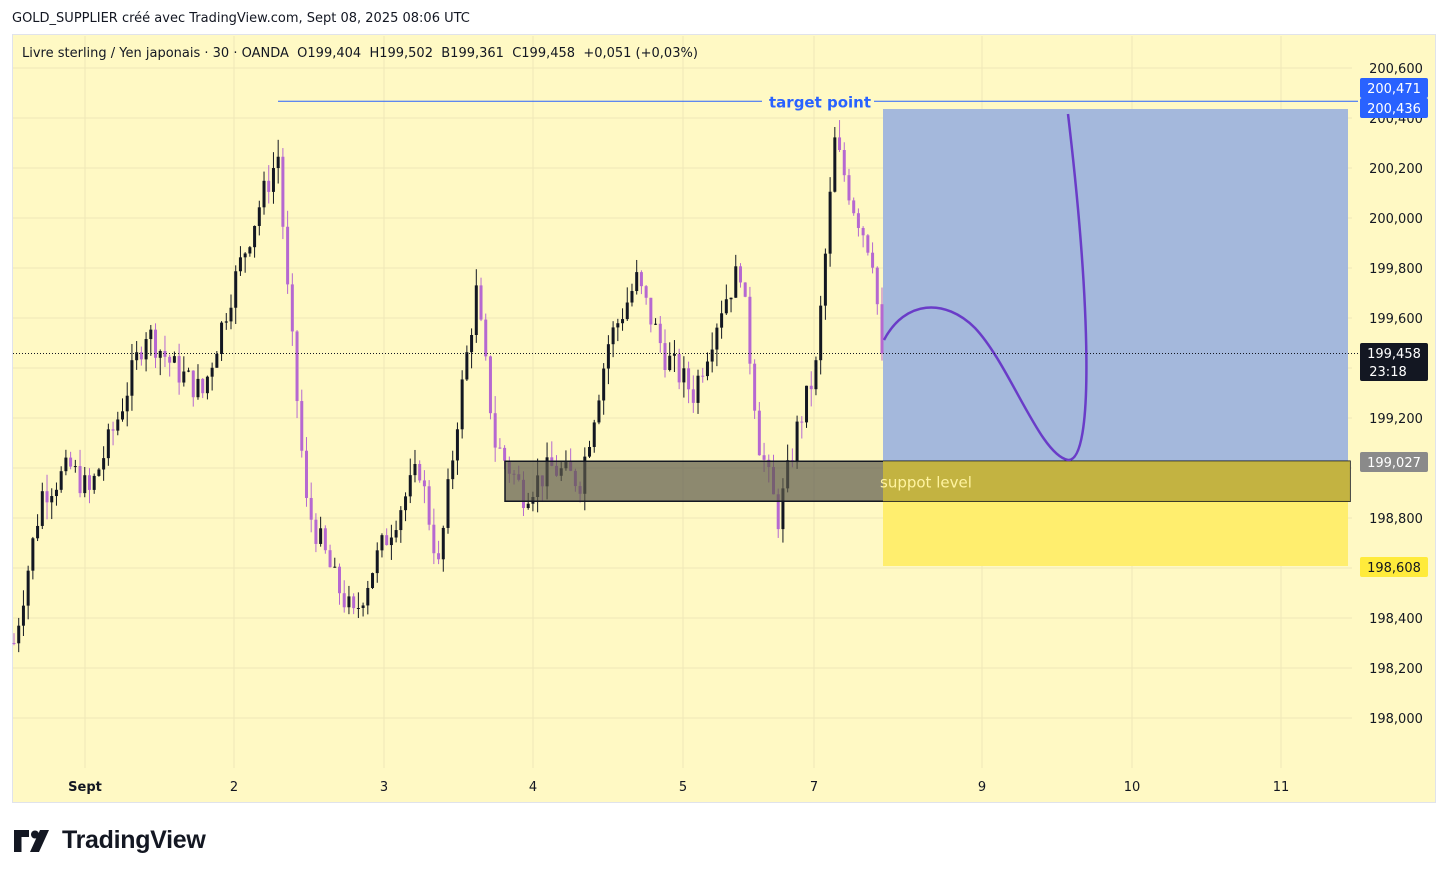  Describe the element at coordinates (1116, 481) in the screenshot. I see `support-level-overlay` at that location.